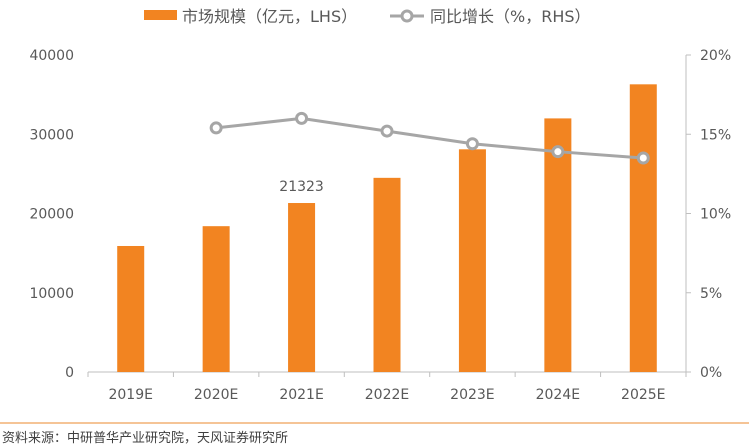  I want to click on data-label: 21323, so click(301, 187).